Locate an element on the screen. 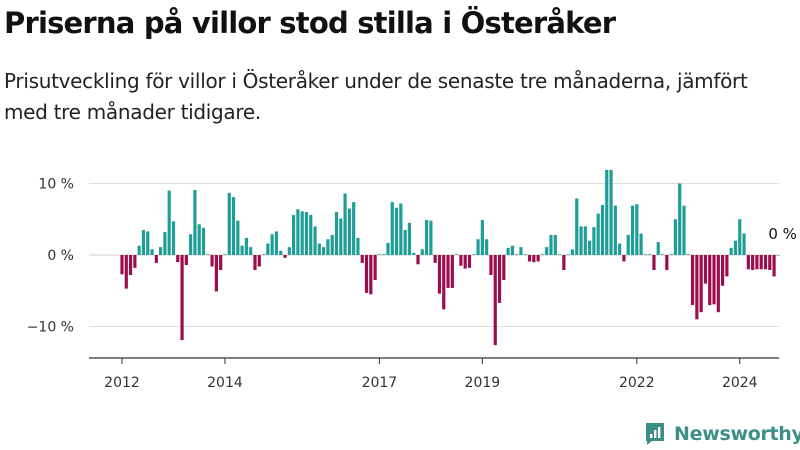 This screenshot has height=450, width=800. y-tick-label: 0 % is located at coordinates (60, 256).